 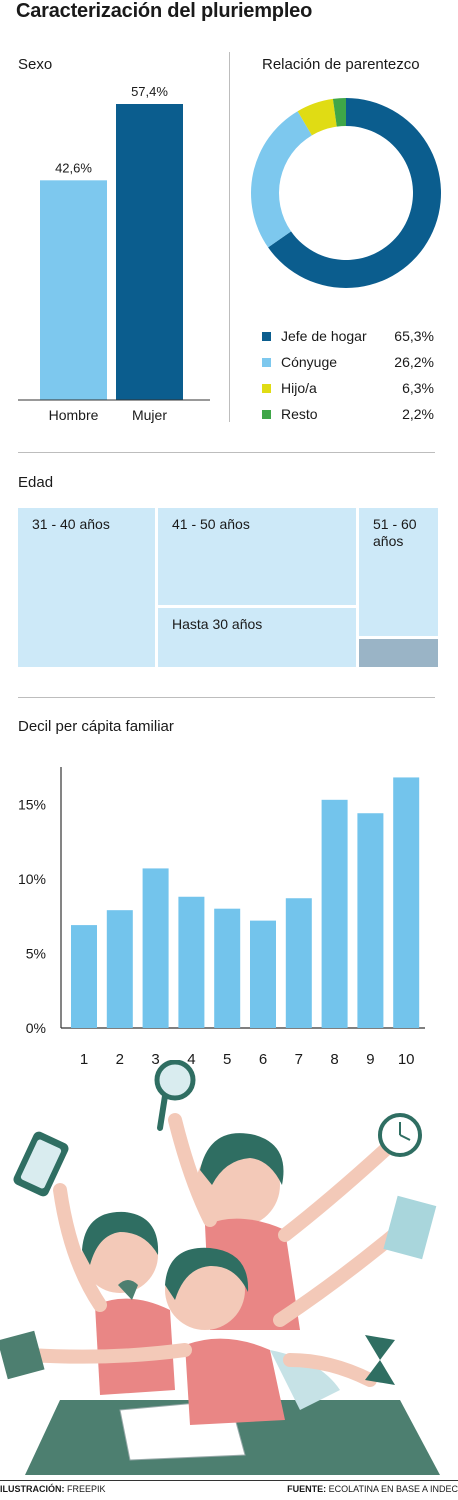 I want to click on page-title: Caracterización del pluriempleo, so click(x=164, y=11).